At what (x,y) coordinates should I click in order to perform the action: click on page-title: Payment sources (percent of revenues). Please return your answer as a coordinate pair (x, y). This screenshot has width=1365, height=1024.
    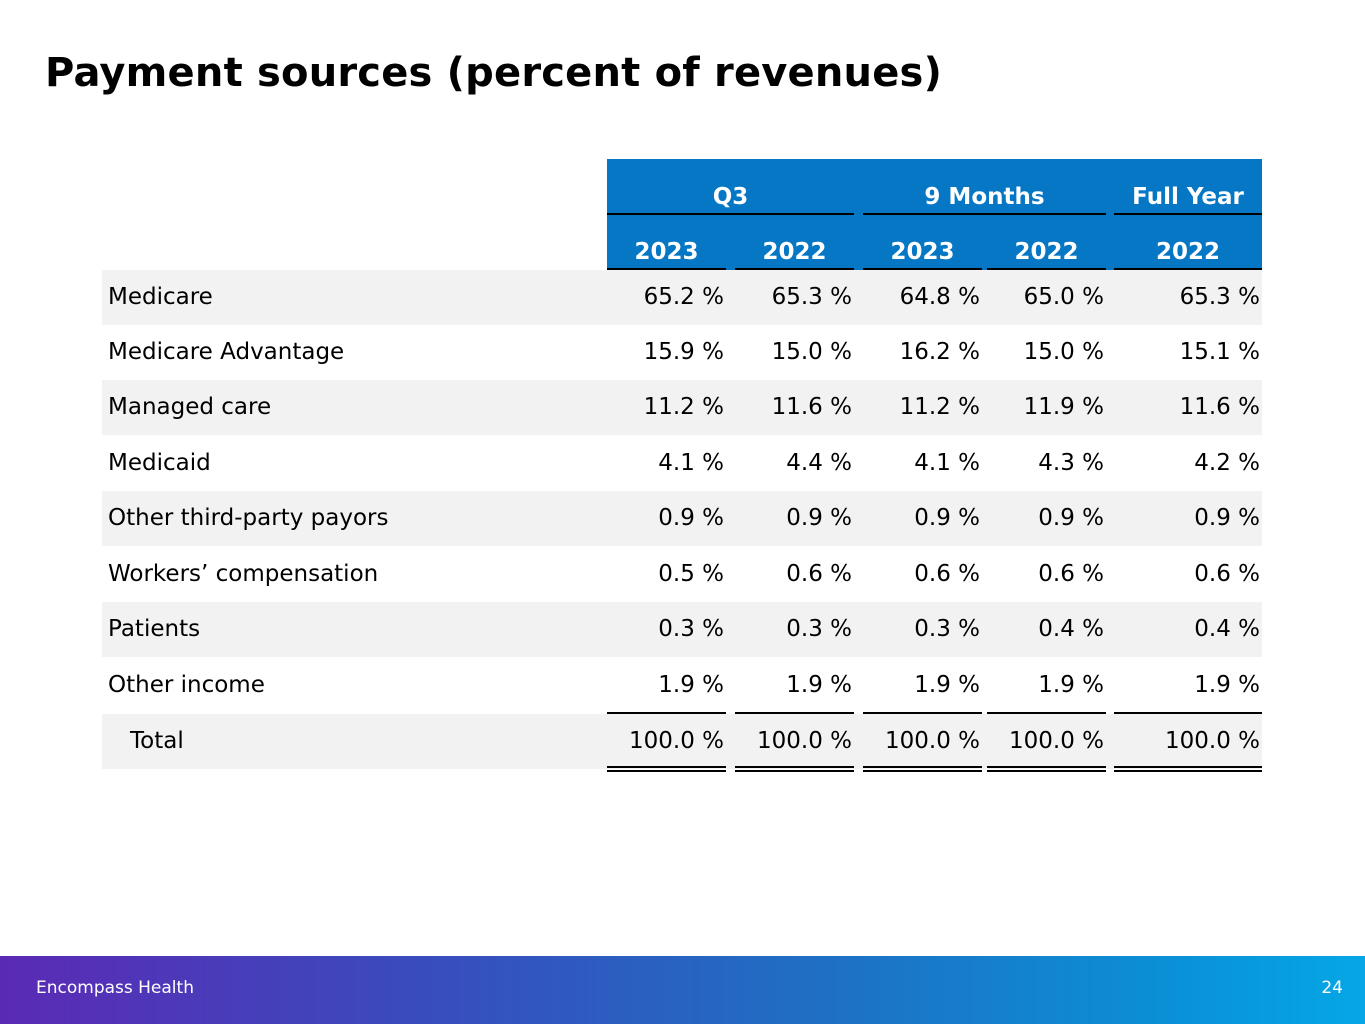
    Looking at the image, I should click on (494, 73).